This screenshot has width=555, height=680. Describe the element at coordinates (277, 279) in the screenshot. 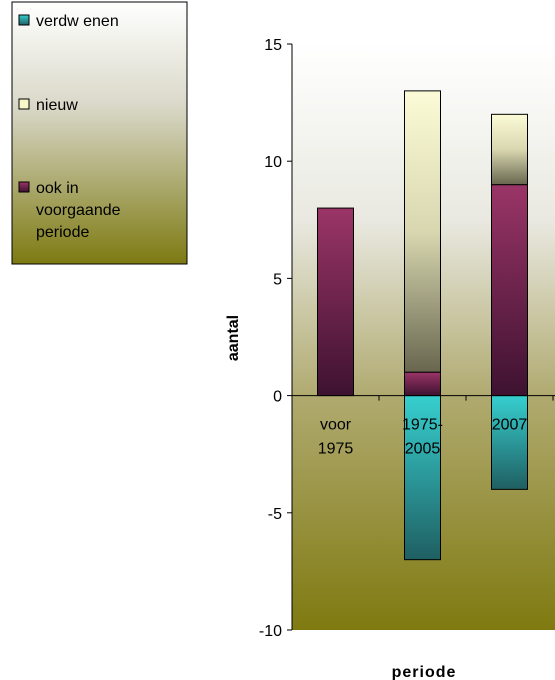

I see `y-tick-label: 5` at that location.